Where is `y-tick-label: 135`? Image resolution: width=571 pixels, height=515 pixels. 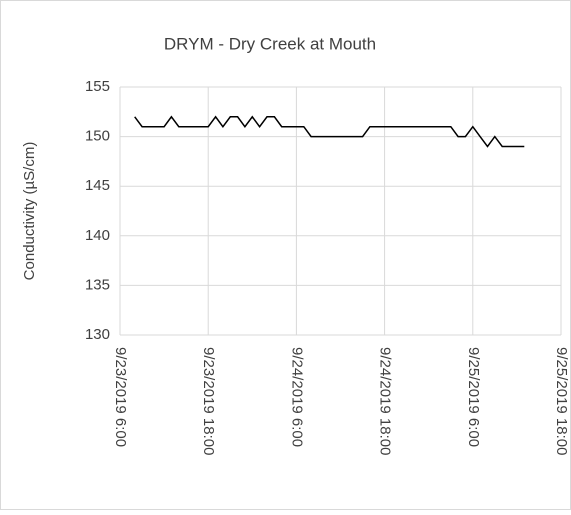 y-tick-label: 135 is located at coordinates (97, 284).